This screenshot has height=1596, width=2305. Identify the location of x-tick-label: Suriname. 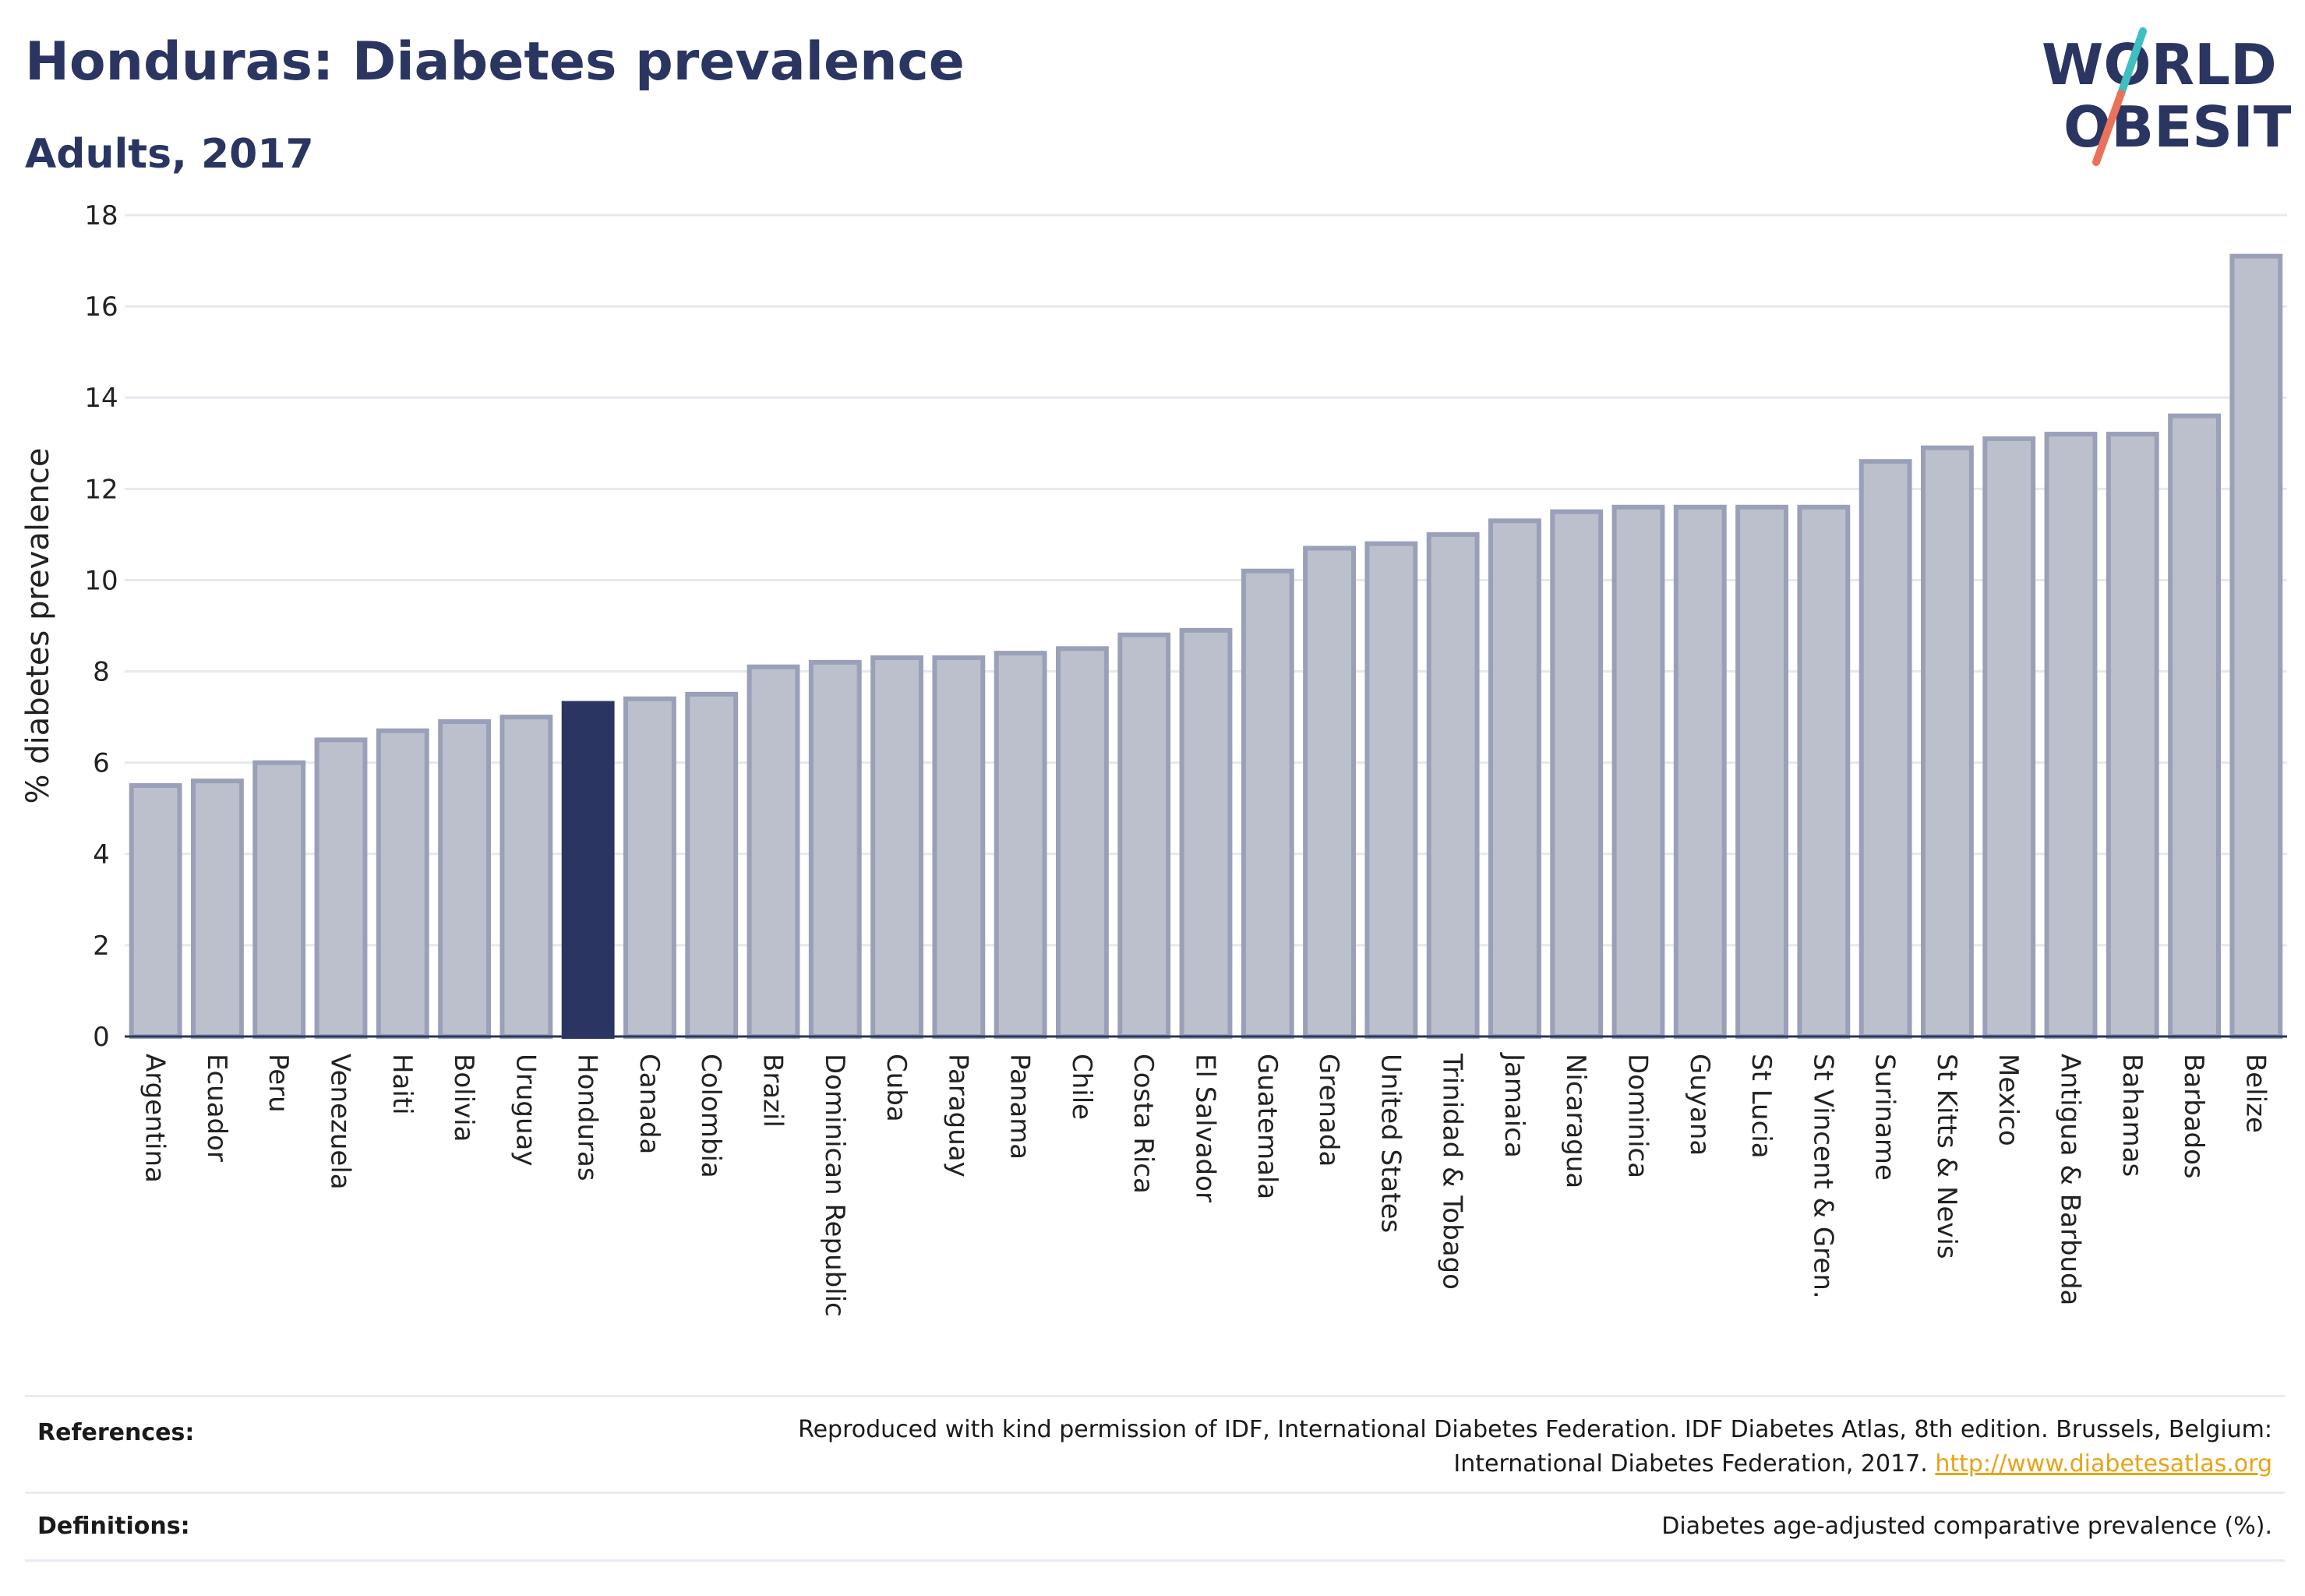
(1885, 1117).